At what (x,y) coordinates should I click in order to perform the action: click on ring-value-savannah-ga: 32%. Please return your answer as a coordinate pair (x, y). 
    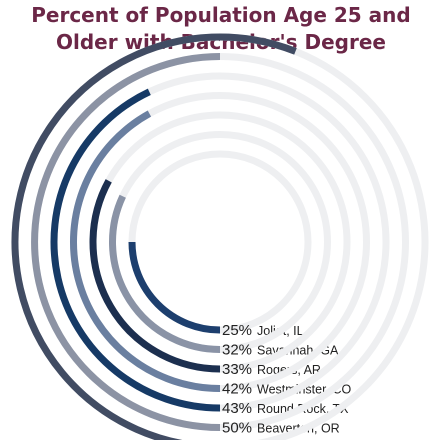
    Looking at the image, I should click on (237, 350).